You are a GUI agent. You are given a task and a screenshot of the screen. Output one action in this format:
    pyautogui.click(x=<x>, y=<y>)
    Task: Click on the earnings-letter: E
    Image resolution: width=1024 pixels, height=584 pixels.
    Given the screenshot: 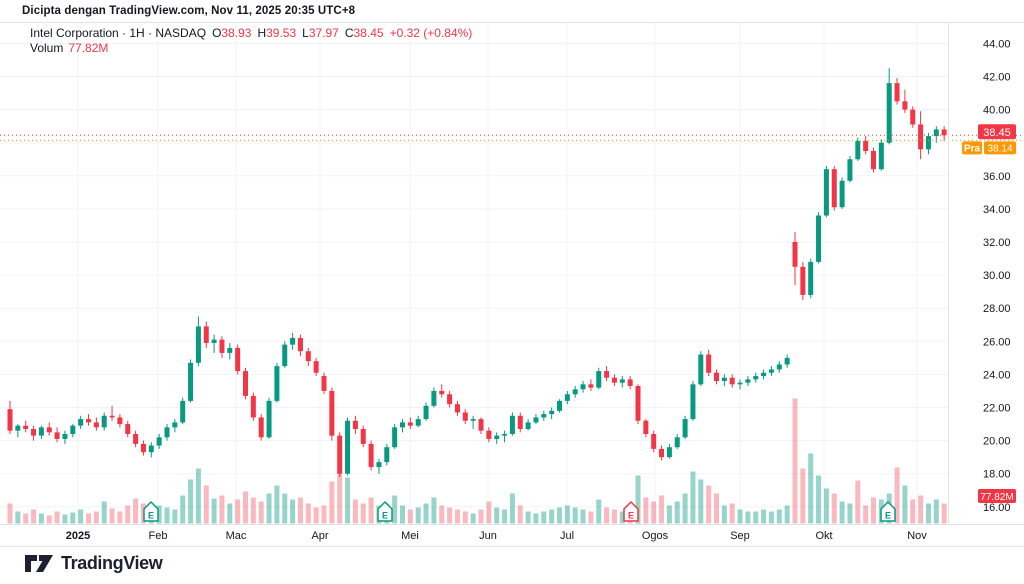 What is the action you would take?
    pyautogui.click(x=888, y=516)
    